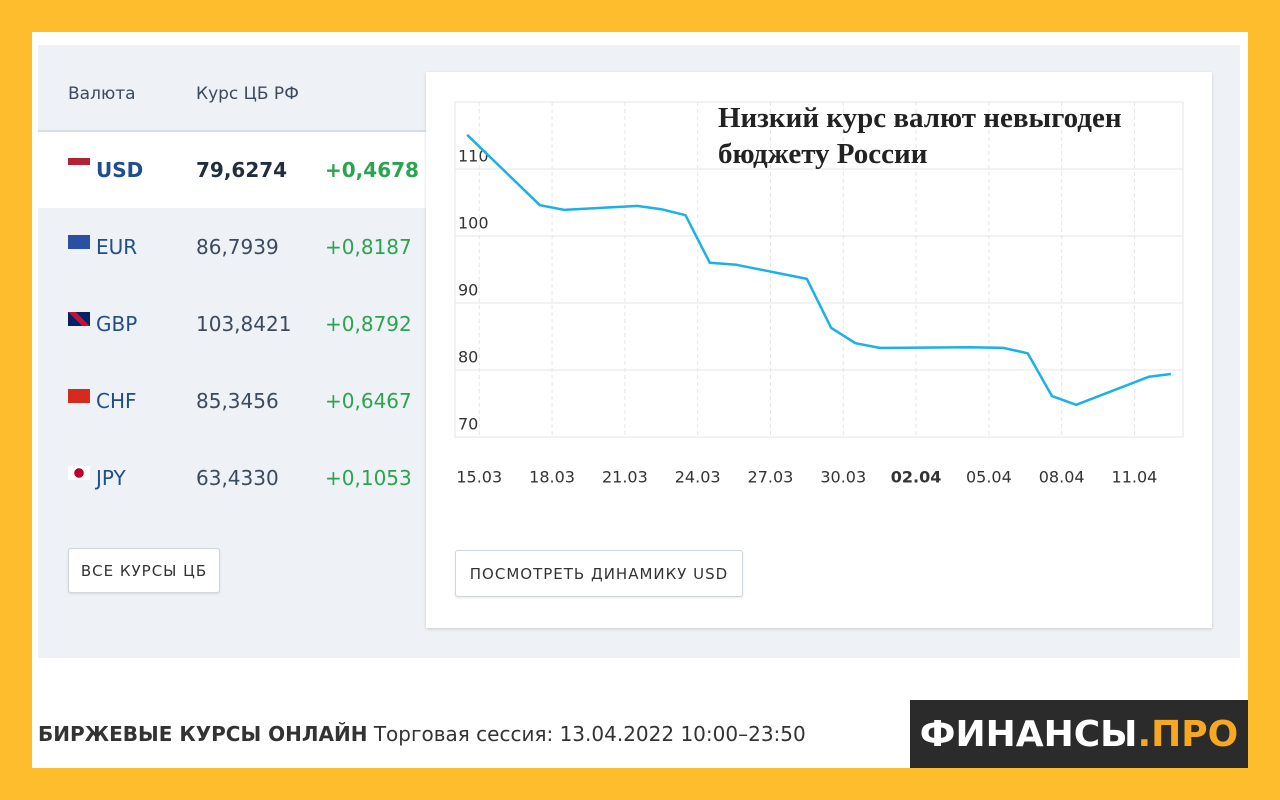 The width and height of the screenshot is (1280, 800). I want to click on footer-title: БИРЖЕВЫЕ КУРСЫ ОНЛАЙН, so click(203, 734).